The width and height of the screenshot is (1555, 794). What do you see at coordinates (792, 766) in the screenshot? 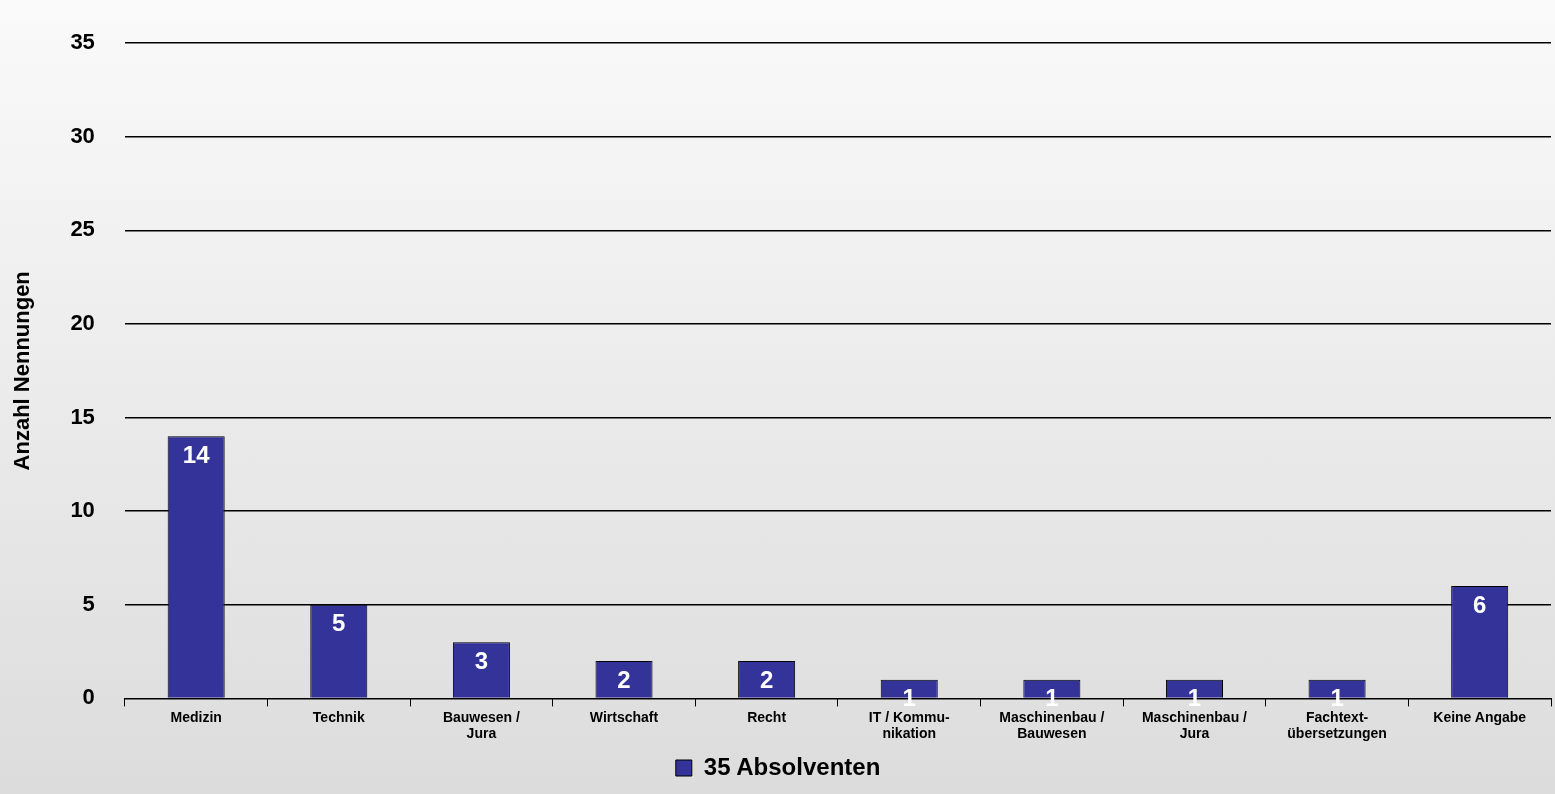
I see `legend-label: 35 Absolventen` at bounding box center [792, 766].